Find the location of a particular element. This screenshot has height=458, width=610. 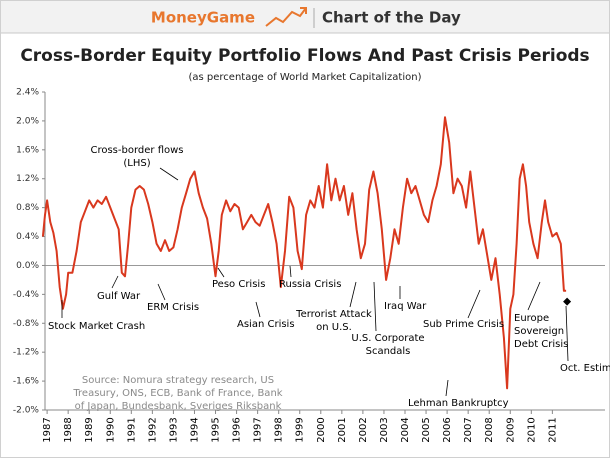

x-tick-label: 2000 is located at coordinates (321, 429).